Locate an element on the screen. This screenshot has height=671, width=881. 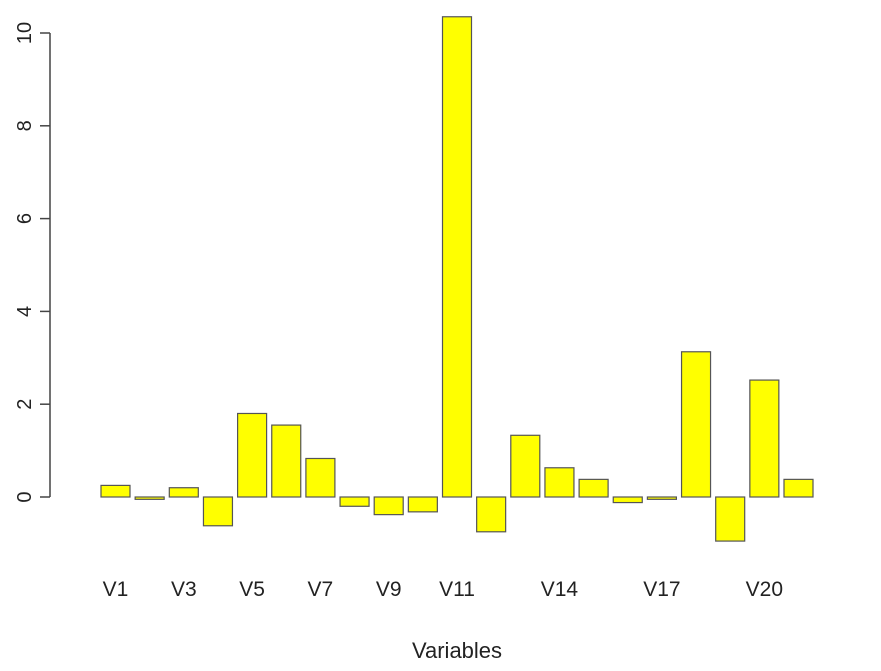
x-tick-label: V17 is located at coordinates (661, 589).